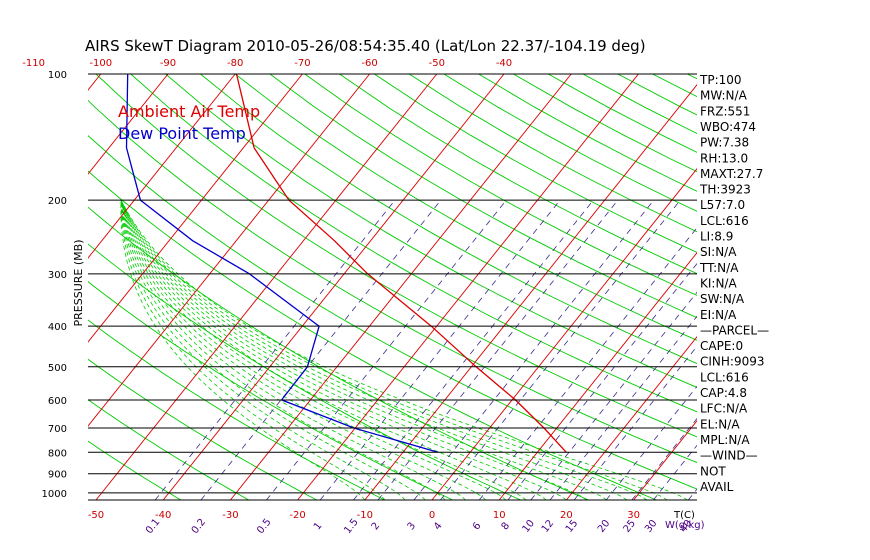 Image resolution: width=870 pixels, height=560 pixels. Describe the element at coordinates (297, 515) in the screenshot. I see `temp-tick-label-bottom: -20` at that location.